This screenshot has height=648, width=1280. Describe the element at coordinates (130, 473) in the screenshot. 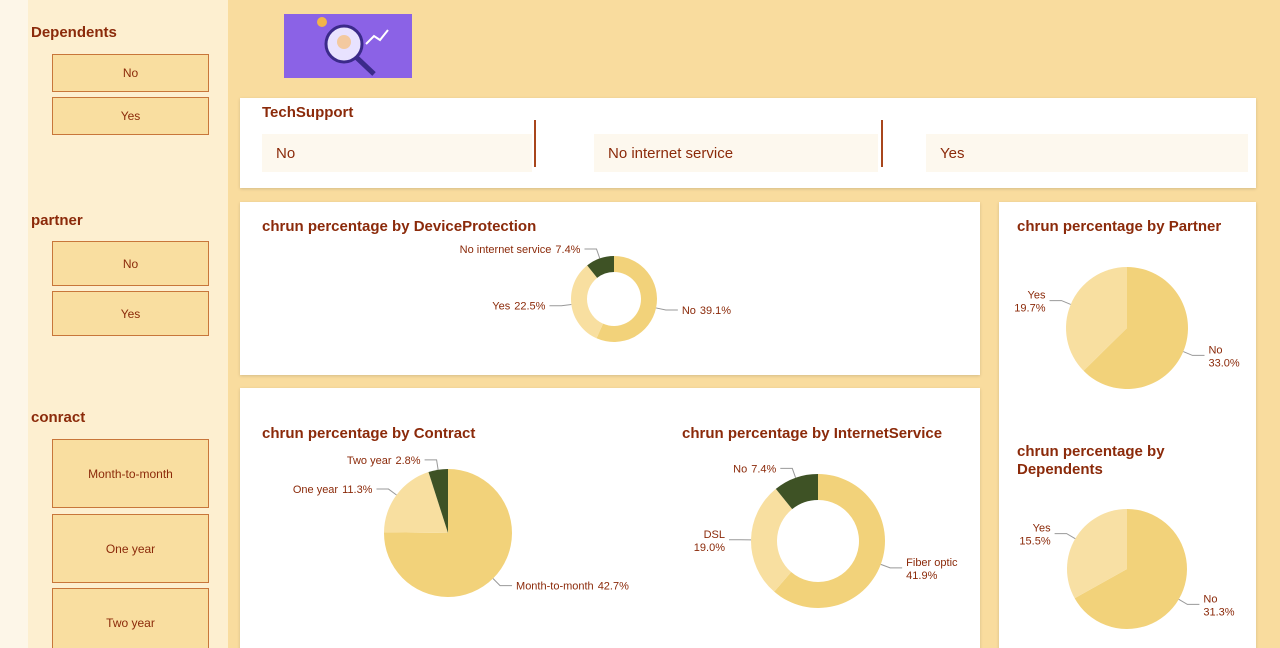

I see `slicer-button: Month-to-month` at that location.